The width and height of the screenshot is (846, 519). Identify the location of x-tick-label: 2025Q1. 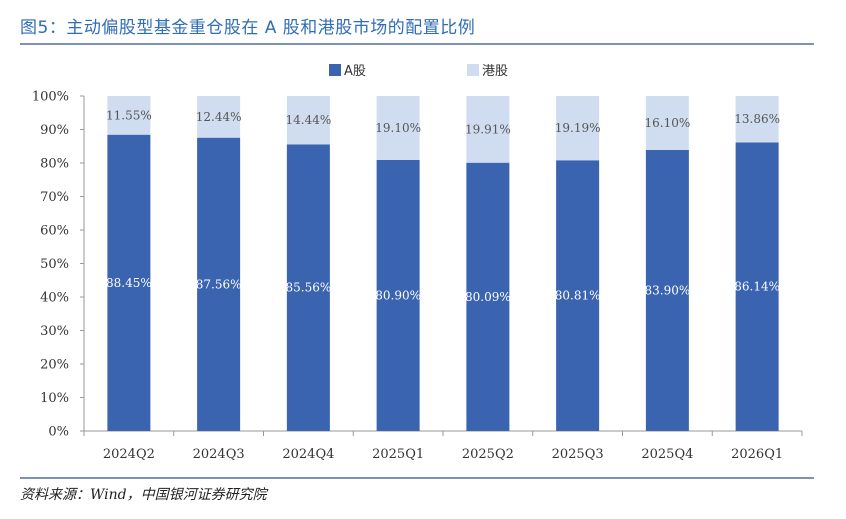
(398, 454).